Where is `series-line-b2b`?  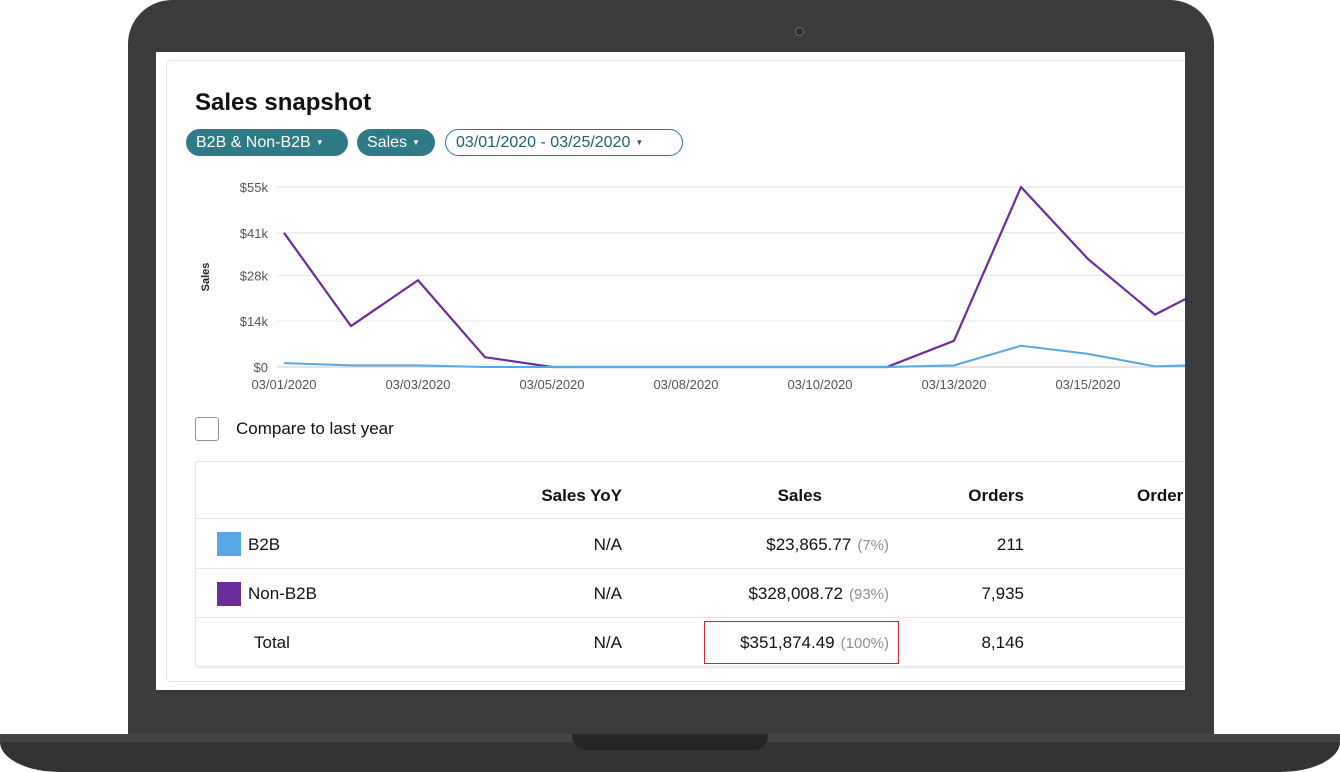 series-line-b2b is located at coordinates (734, 356).